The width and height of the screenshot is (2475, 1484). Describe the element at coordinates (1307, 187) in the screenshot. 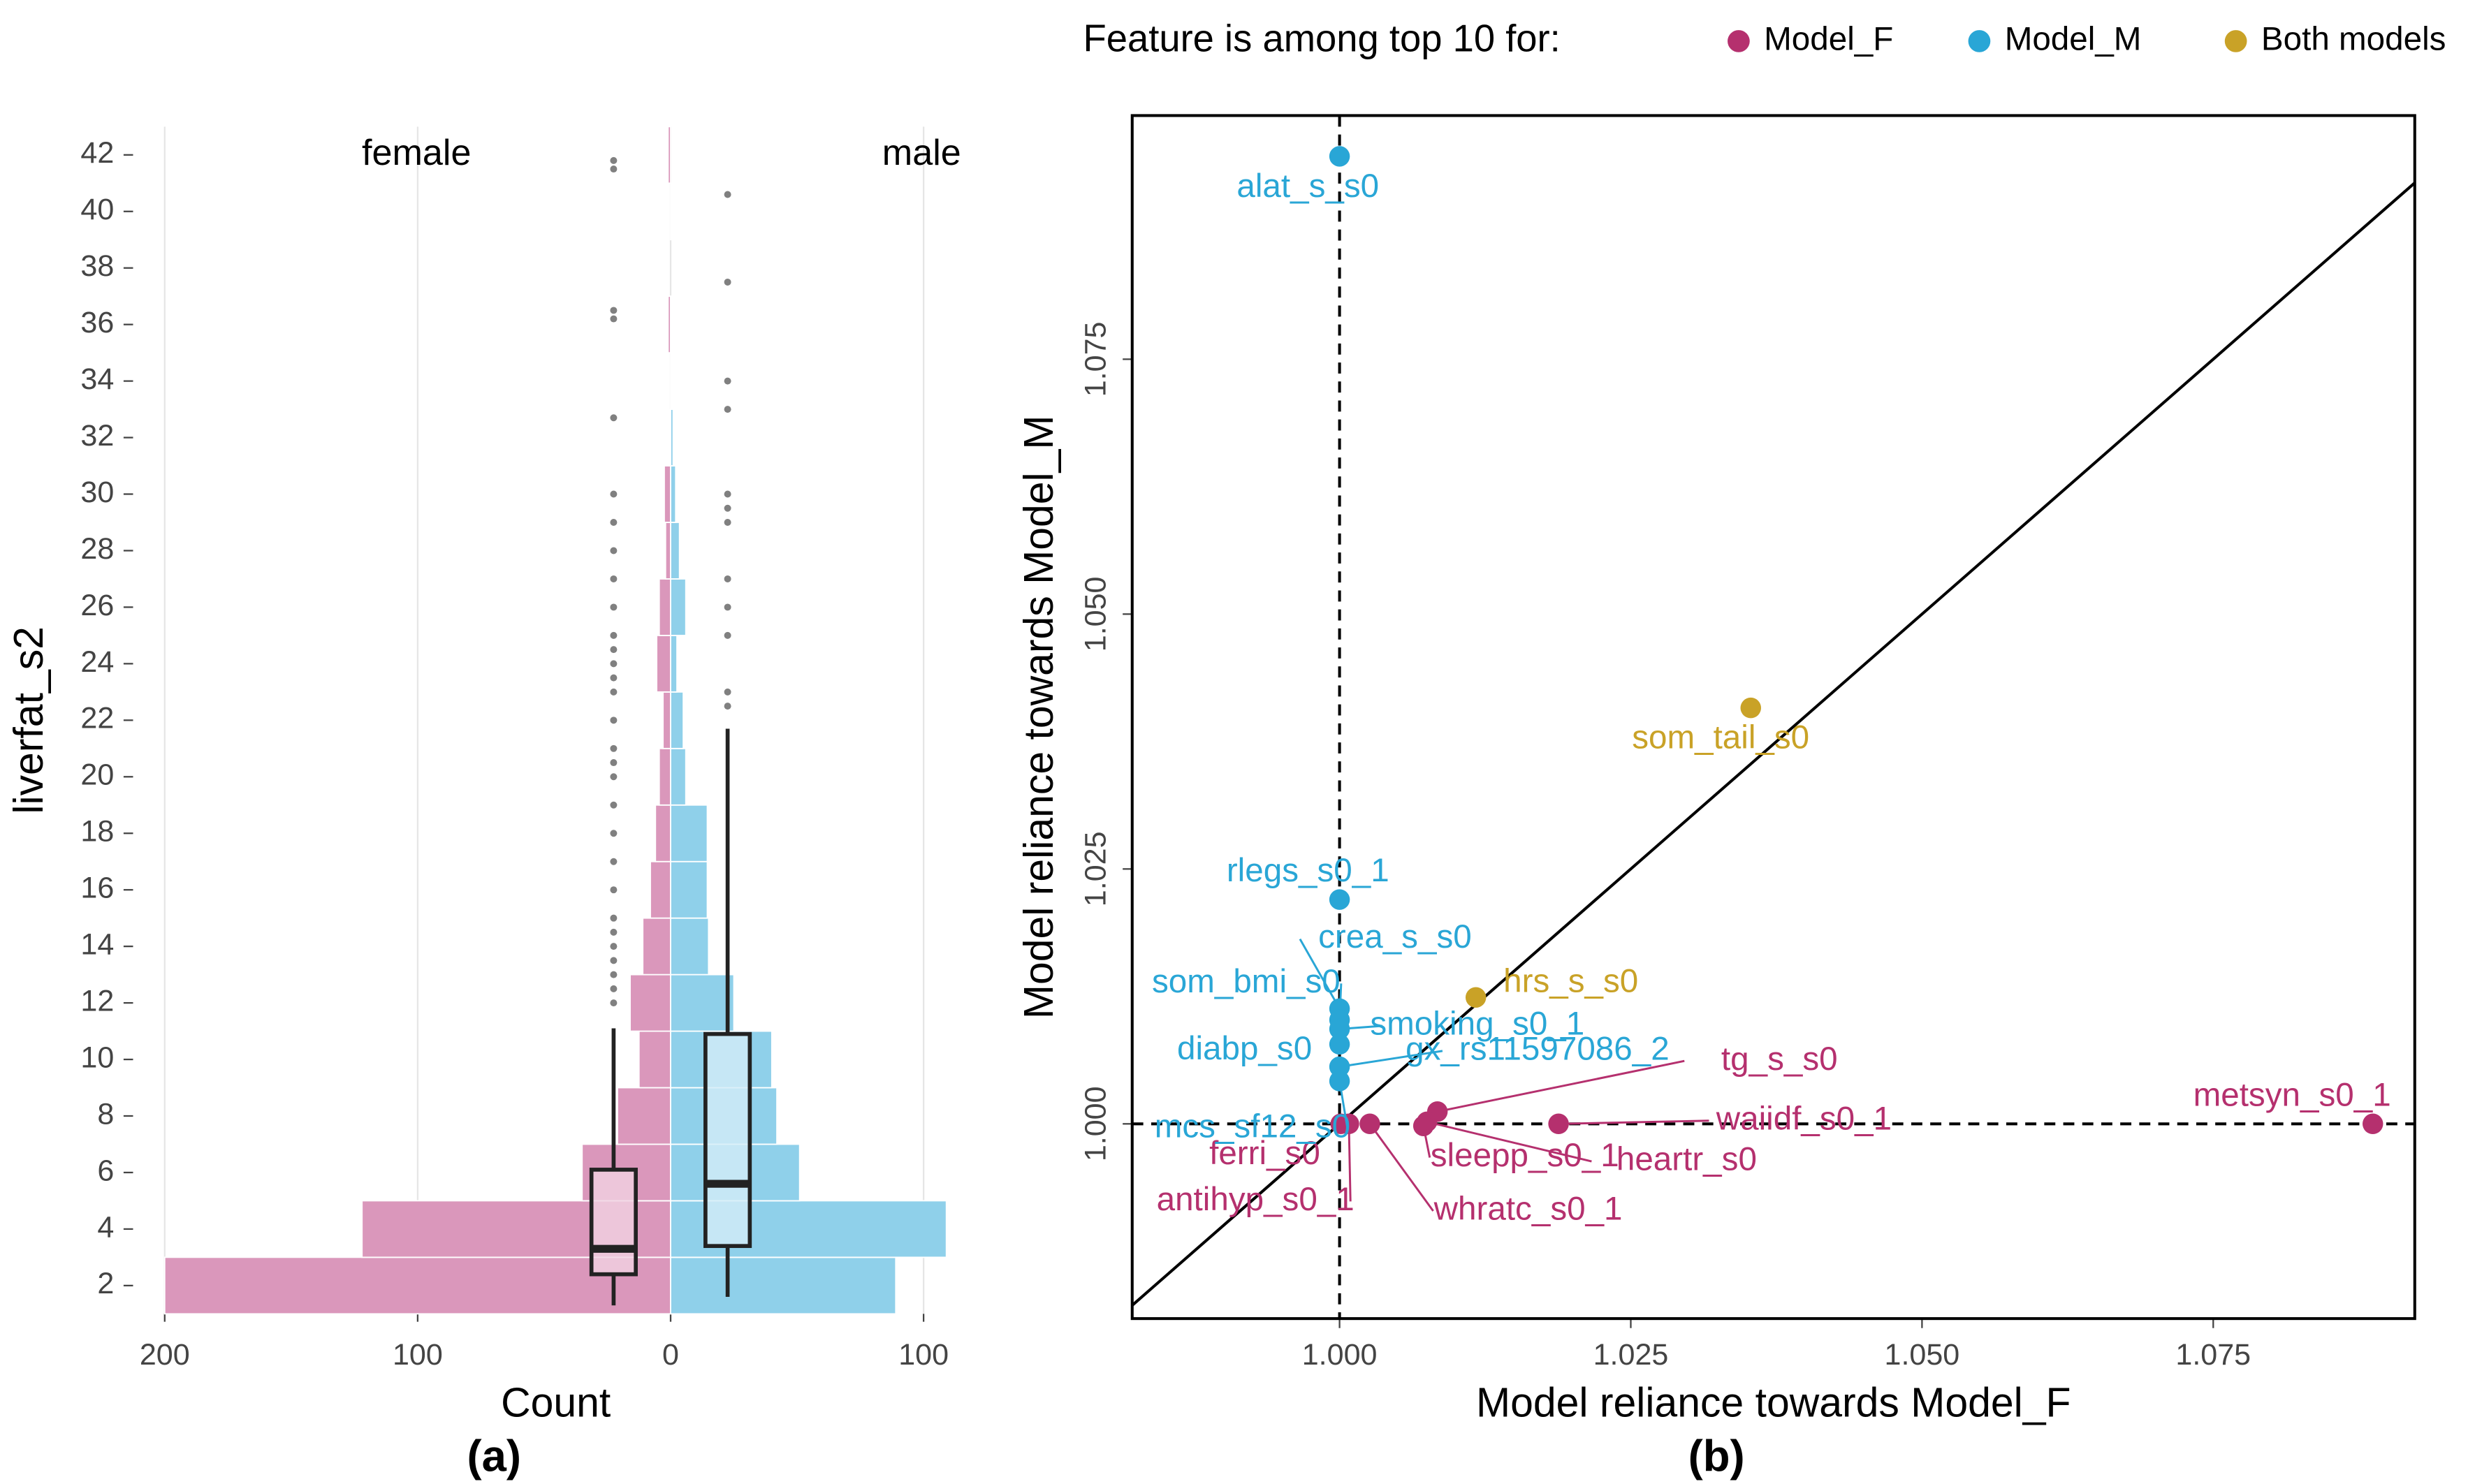

I see `point-label: alat_s_s0` at that location.